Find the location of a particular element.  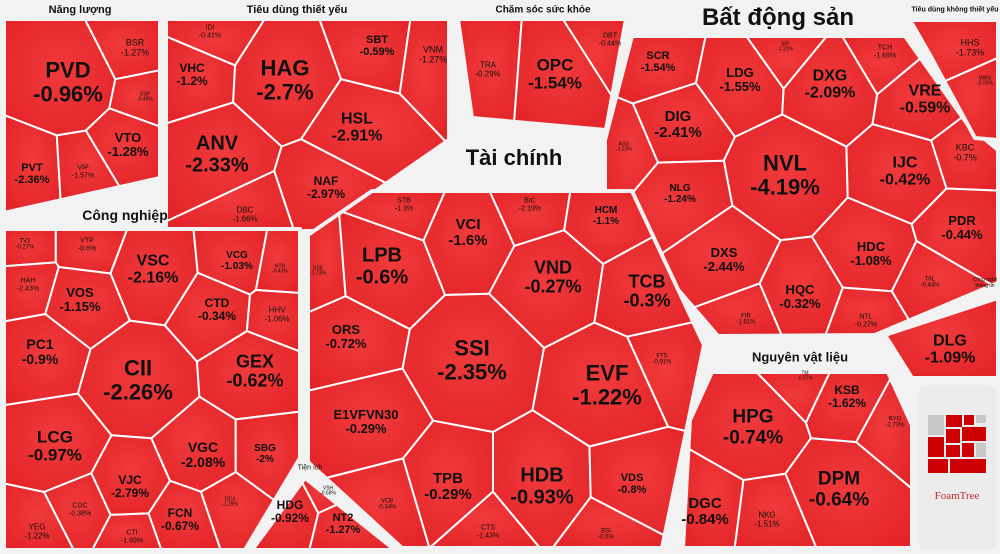

group-tien-ich is located at coordinates (323, 514).